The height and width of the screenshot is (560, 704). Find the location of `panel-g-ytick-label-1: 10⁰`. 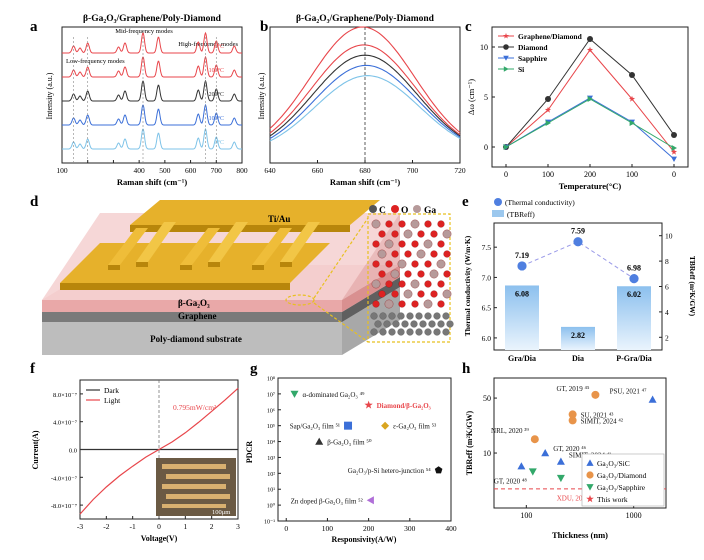

panel-g-ytick-label-1: 10⁰ is located at coordinates (271, 506).